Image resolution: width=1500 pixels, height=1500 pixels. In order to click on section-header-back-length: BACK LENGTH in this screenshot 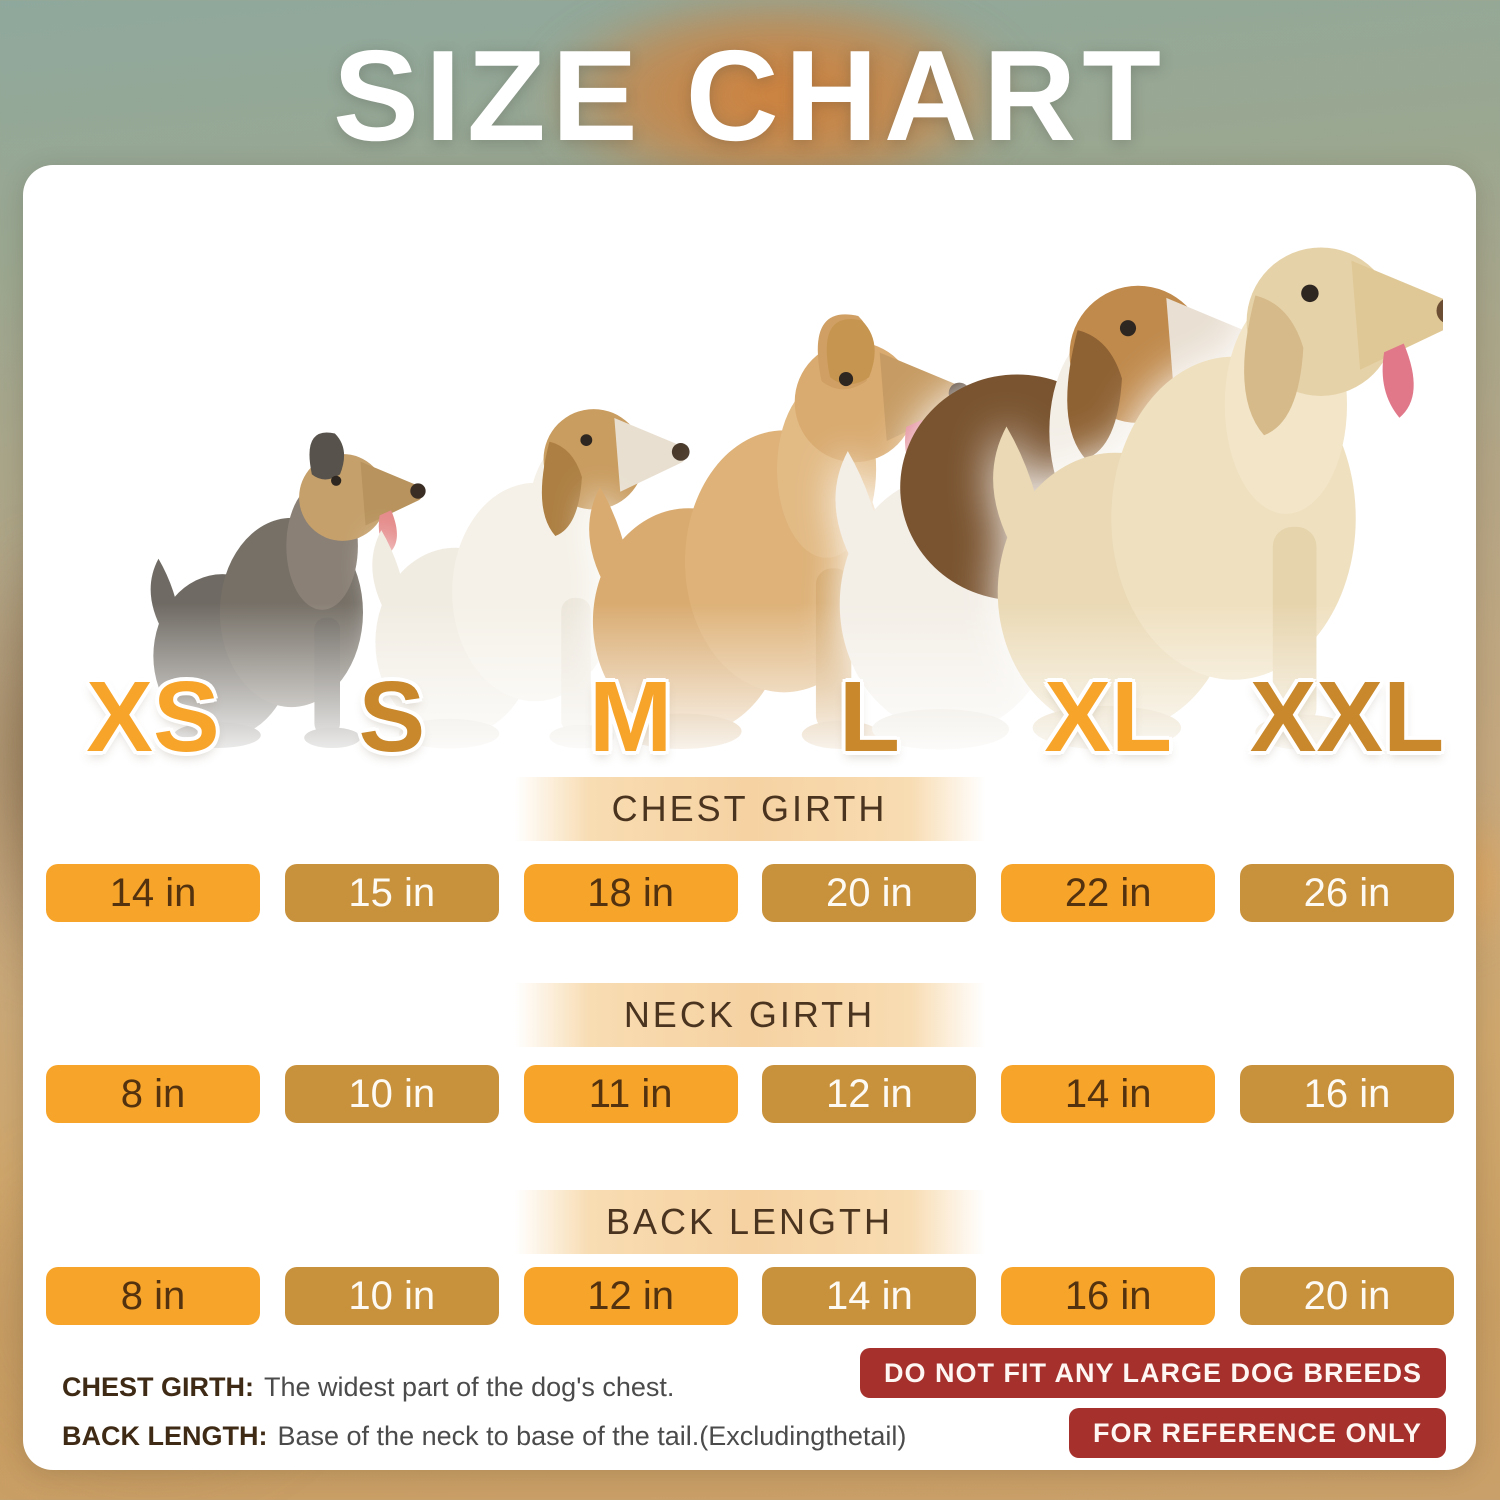, I will do `click(749, 1222)`.